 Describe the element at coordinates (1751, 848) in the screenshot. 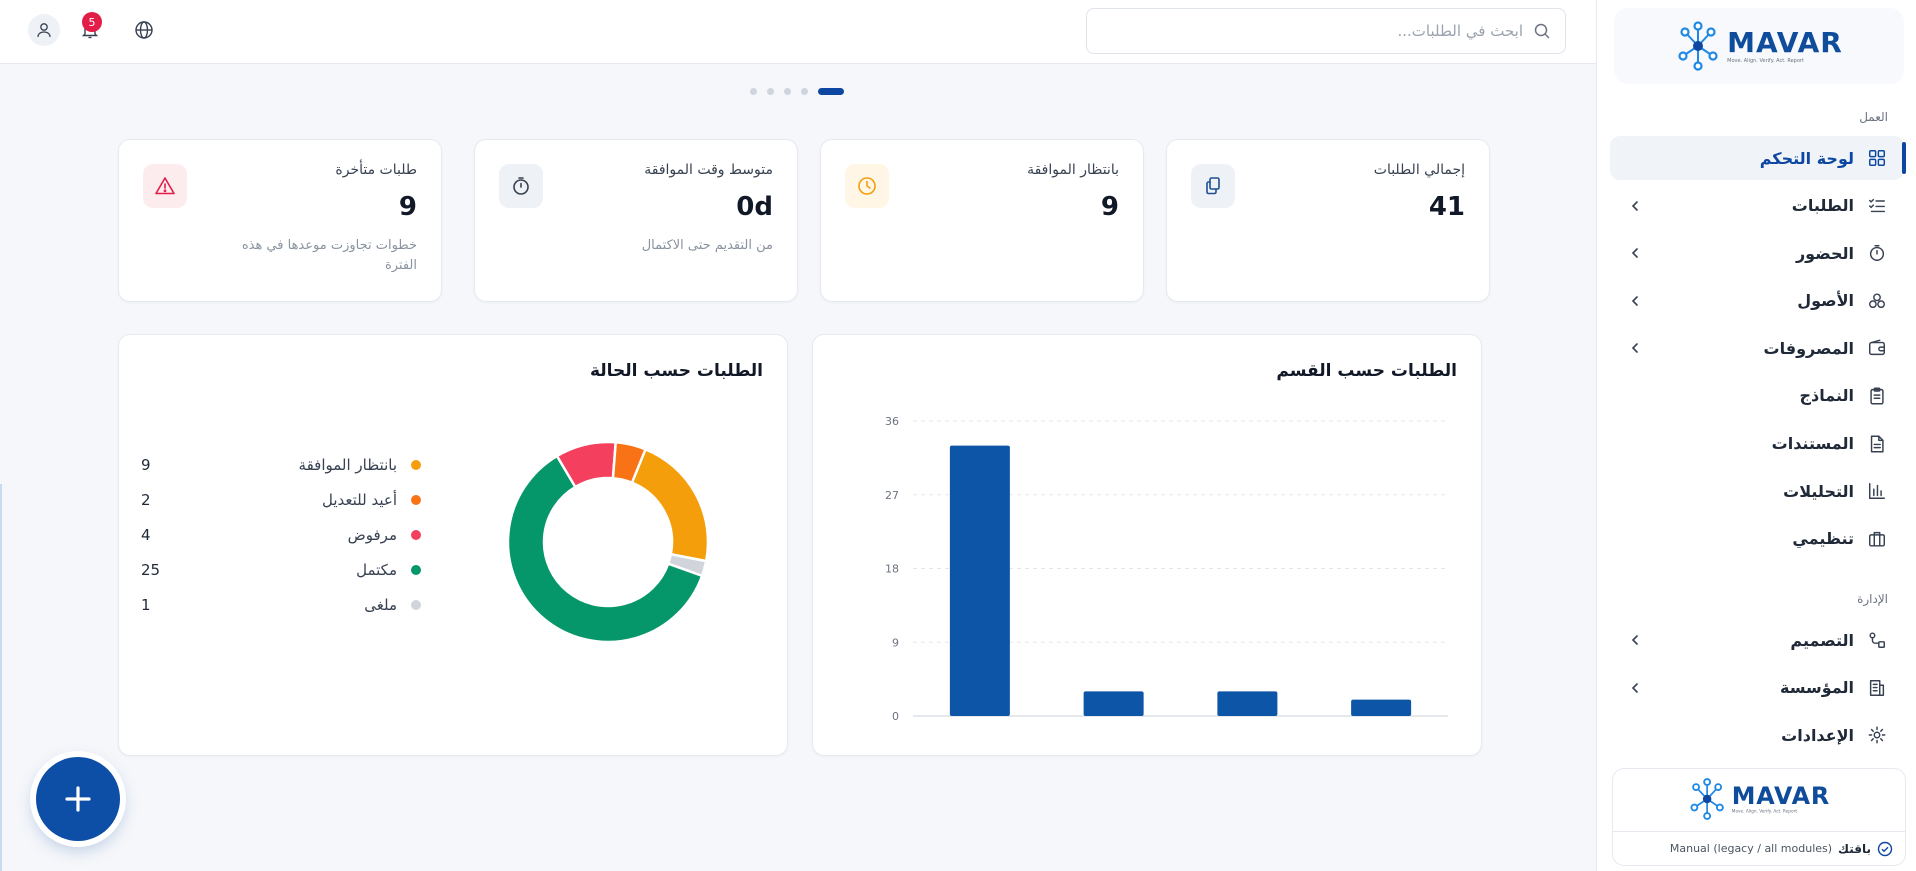

I see `plan-value: Manual (legacy / all modules)` at that location.